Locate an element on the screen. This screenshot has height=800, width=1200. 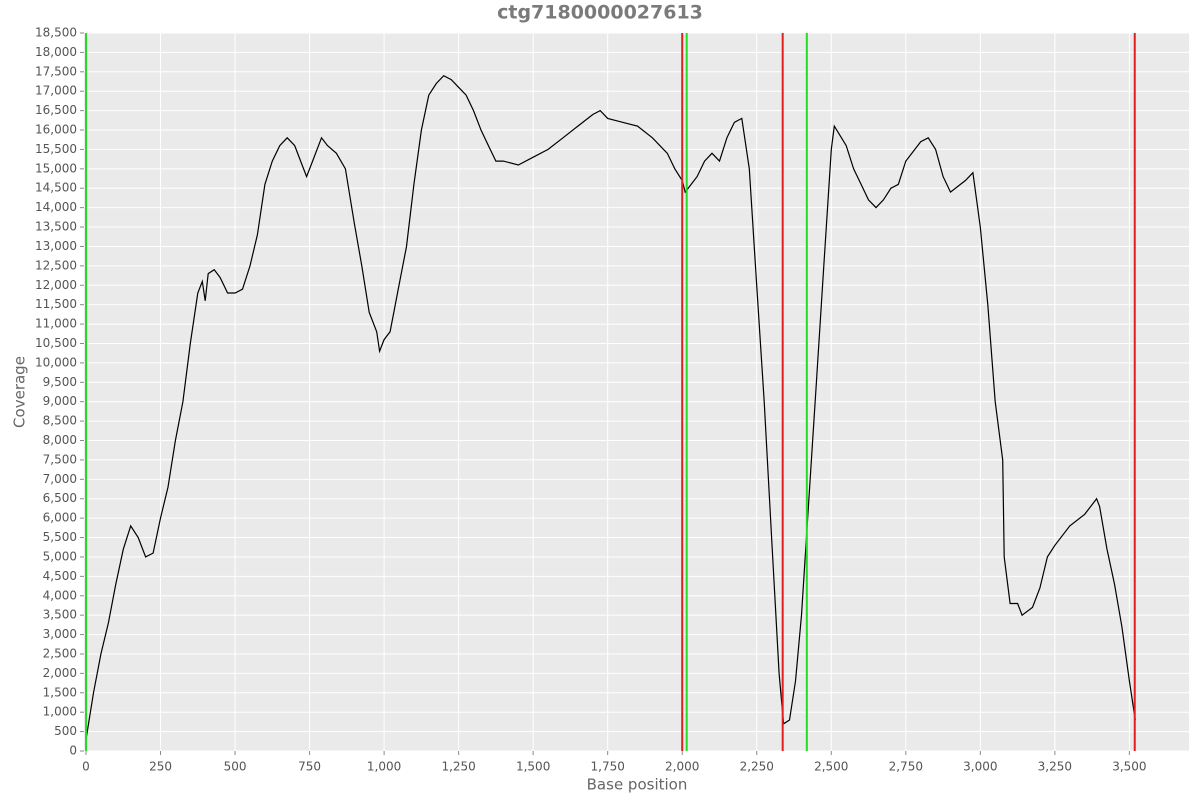
y-tick-label: 9,000 is located at coordinates (60, 401).